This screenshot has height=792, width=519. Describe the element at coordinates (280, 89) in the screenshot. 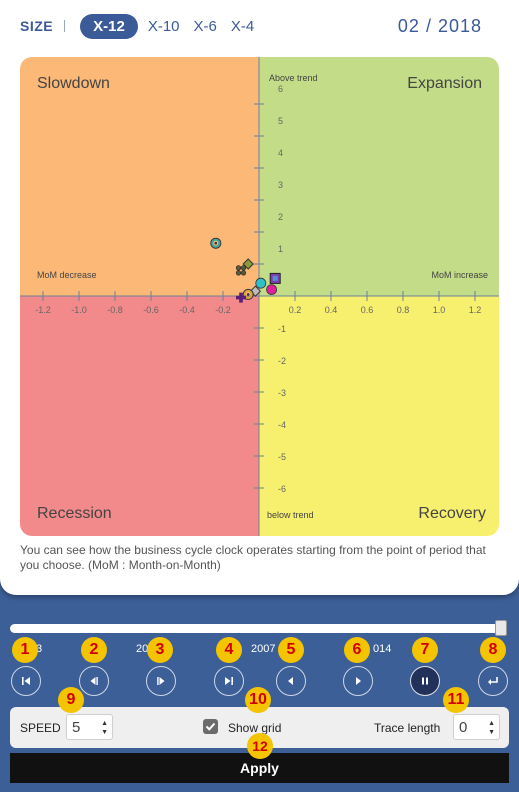

I see `y-tick-label: 6` at that location.